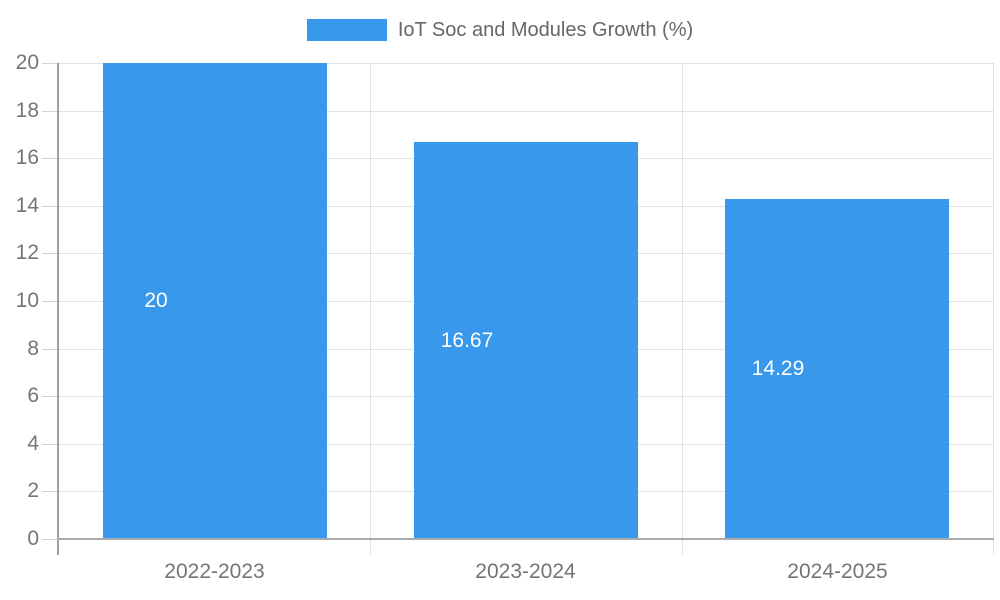 The width and height of the screenshot is (1000, 600). What do you see at coordinates (837, 369) in the screenshot?
I see `bar-2024-2025` at bounding box center [837, 369].